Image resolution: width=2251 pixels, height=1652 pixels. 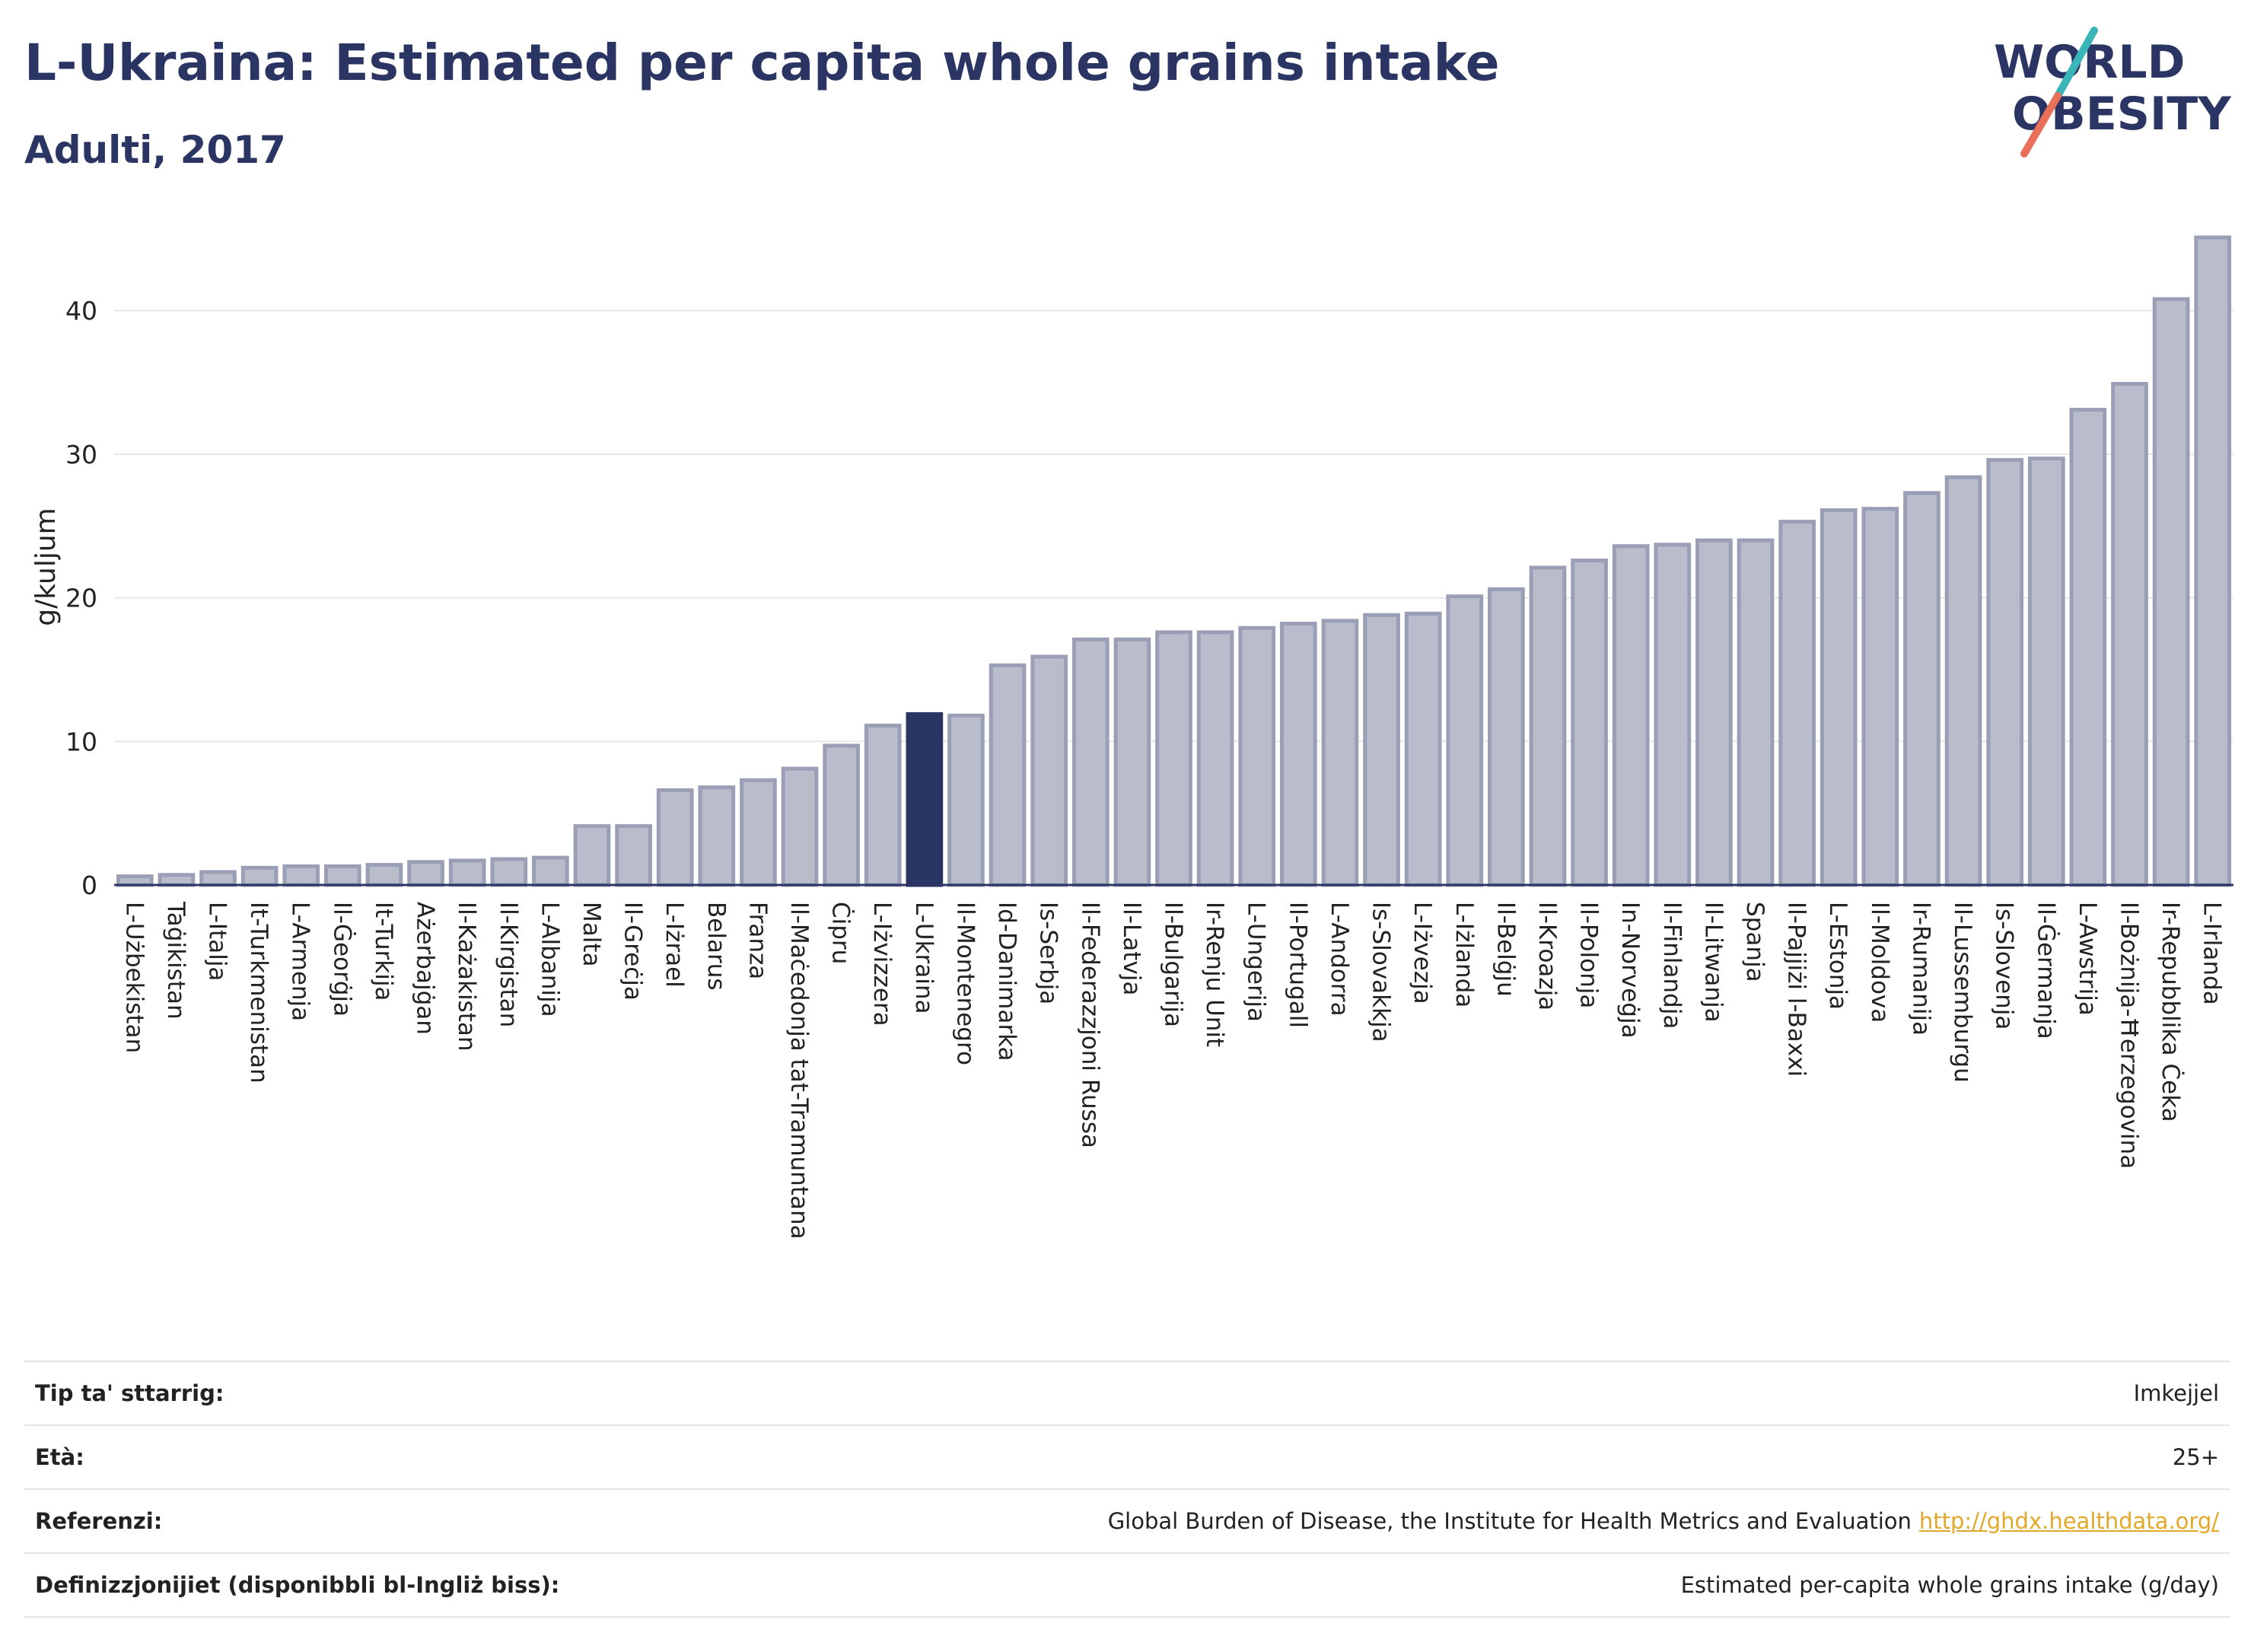 What do you see at coordinates (2171, 1012) in the screenshot?
I see `x-tick-label: Ir-Repubblika Ċeka` at bounding box center [2171, 1012].